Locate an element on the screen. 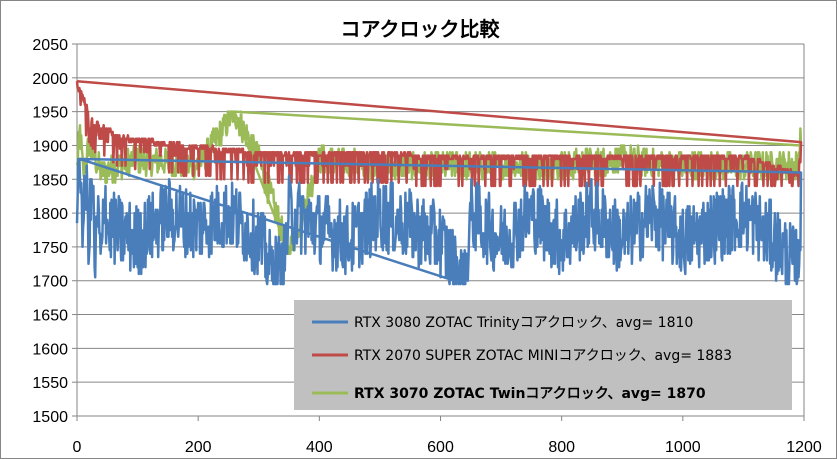  legend-box is located at coordinates (543, 355).